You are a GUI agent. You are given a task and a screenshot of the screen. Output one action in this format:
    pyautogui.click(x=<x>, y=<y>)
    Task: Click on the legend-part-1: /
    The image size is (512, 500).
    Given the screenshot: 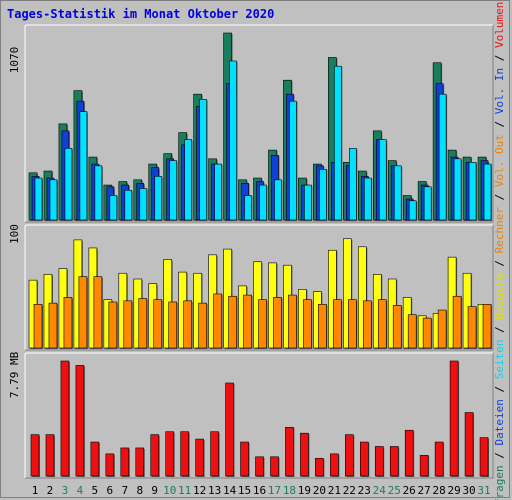 What is the action you would take?
    pyautogui.click(x=499, y=455)
    